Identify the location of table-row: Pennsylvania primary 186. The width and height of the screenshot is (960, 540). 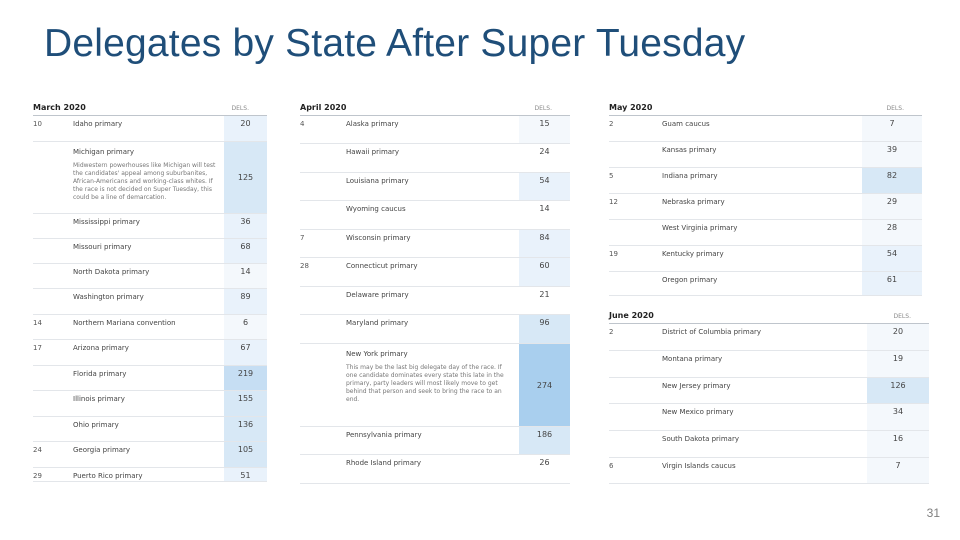
(435, 441).